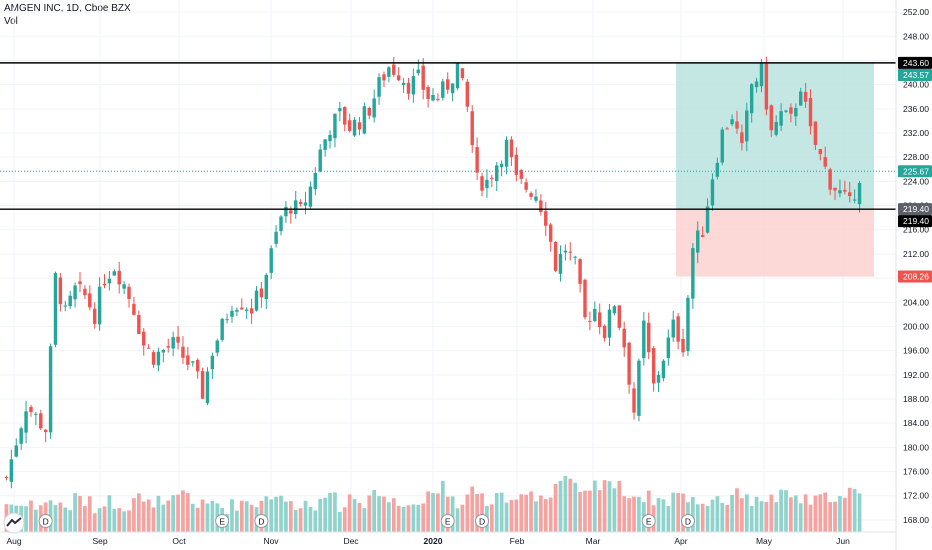  Describe the element at coordinates (916, 181) in the screenshot. I see `price-tick-label: 224.00` at that location.